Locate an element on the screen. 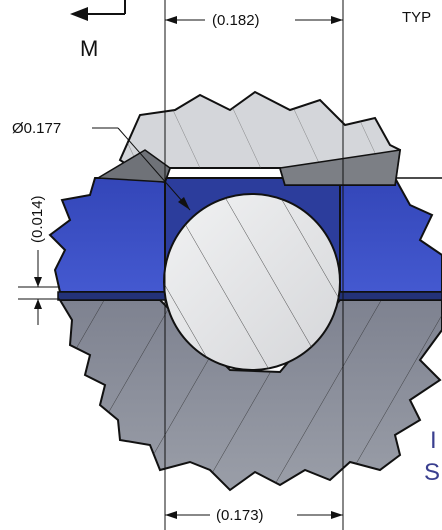  top-part is located at coordinates (248, 138).